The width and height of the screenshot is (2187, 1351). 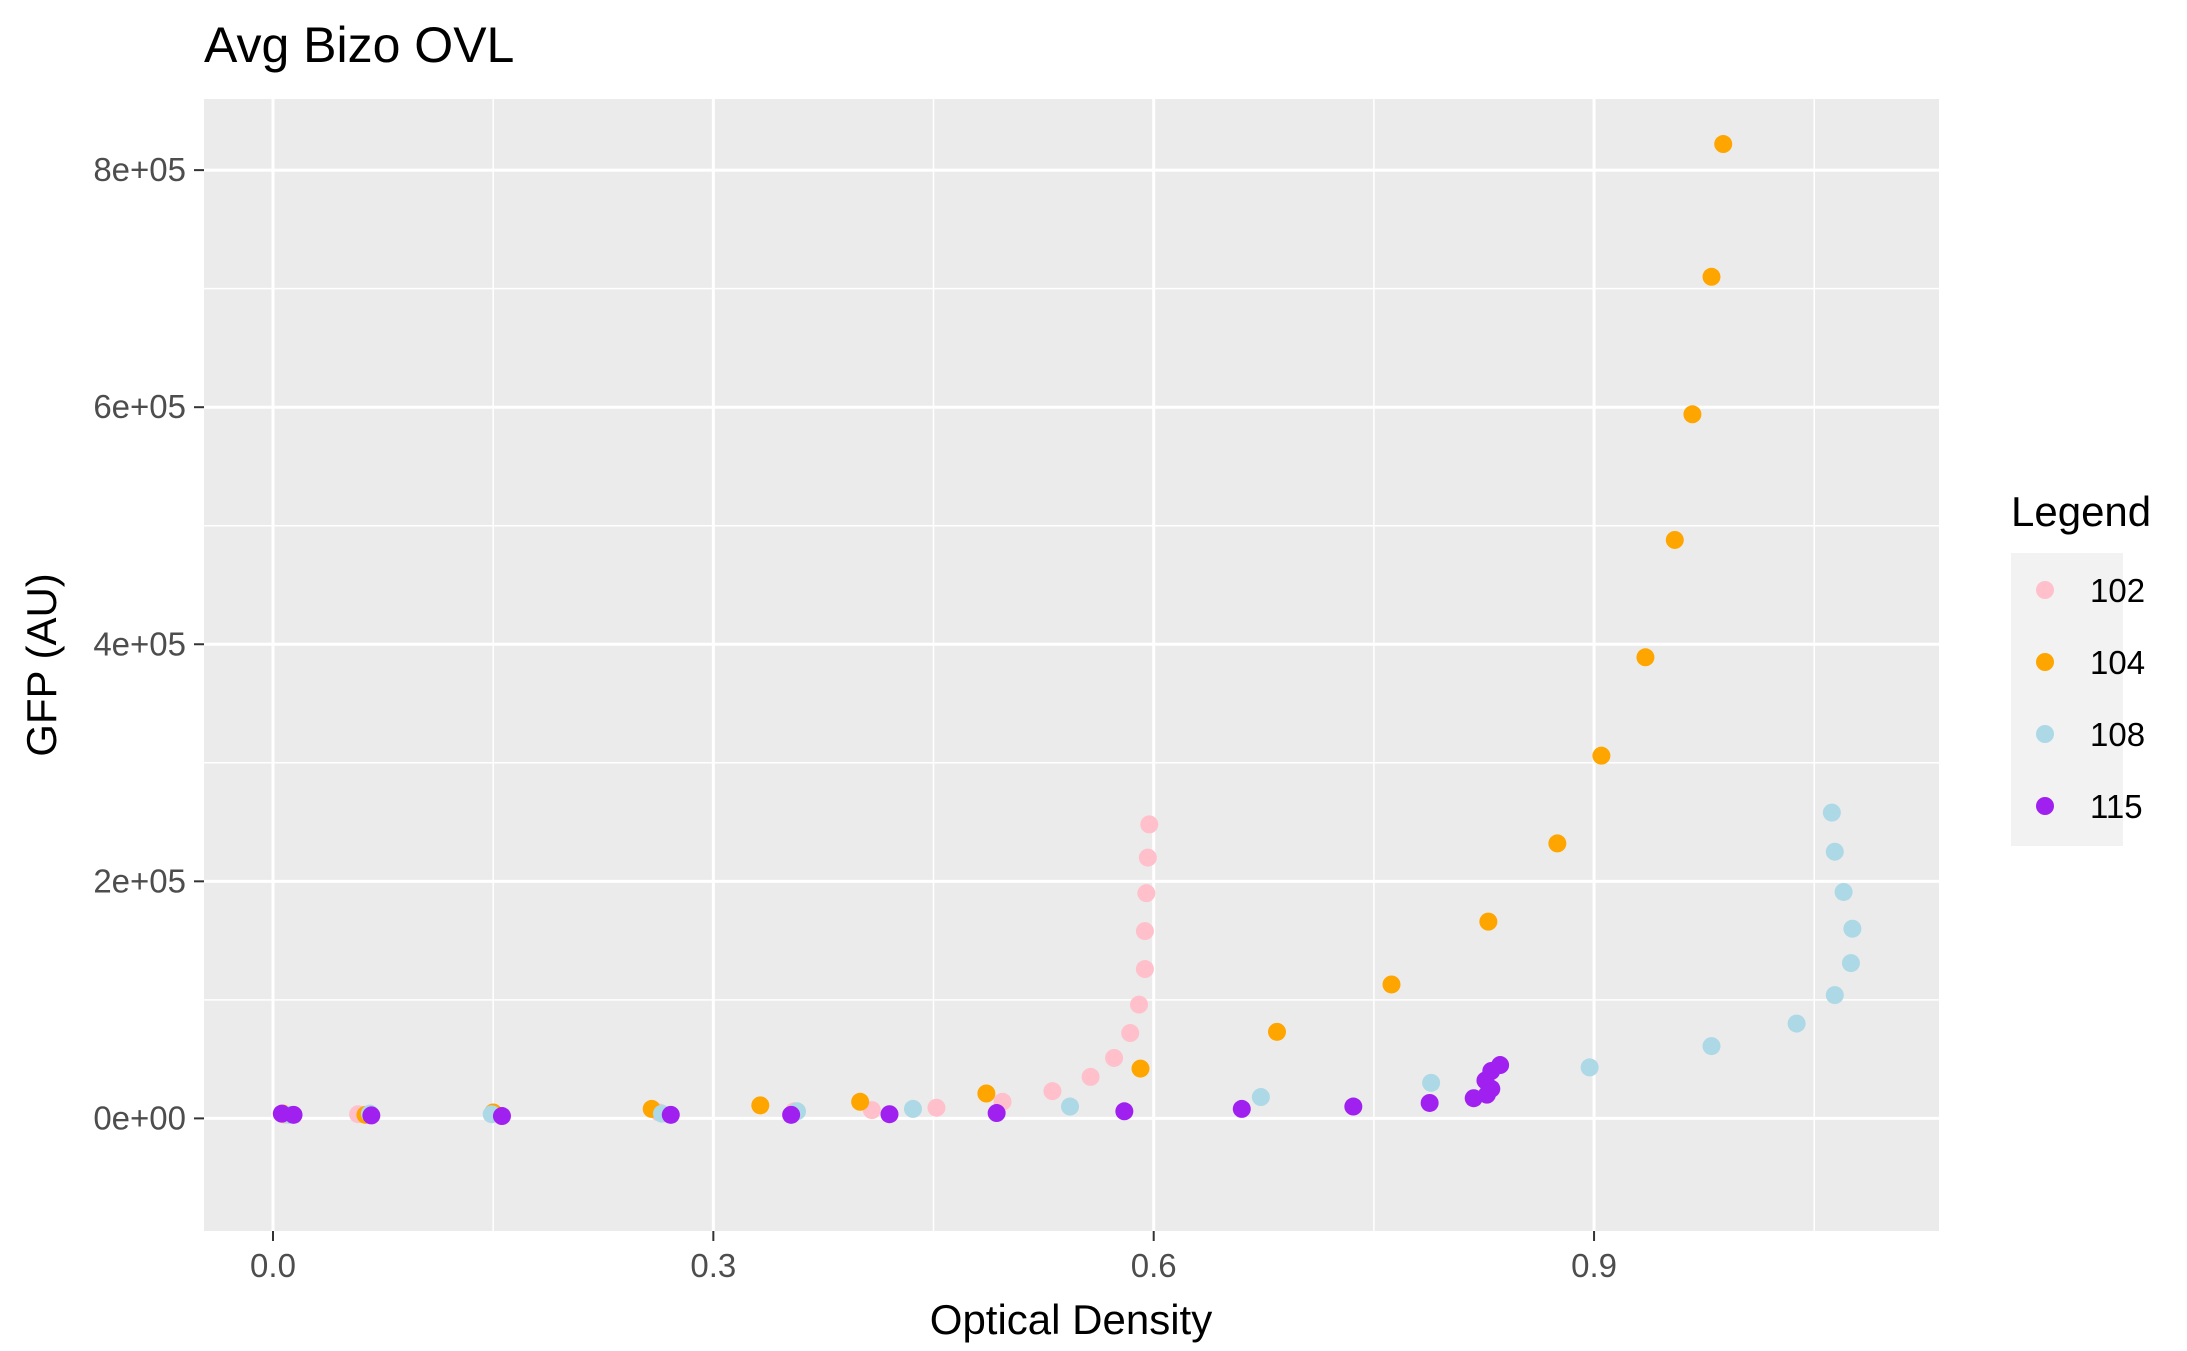 What do you see at coordinates (713, 1265) in the screenshot?
I see `x-tick-label: 0.3` at bounding box center [713, 1265].